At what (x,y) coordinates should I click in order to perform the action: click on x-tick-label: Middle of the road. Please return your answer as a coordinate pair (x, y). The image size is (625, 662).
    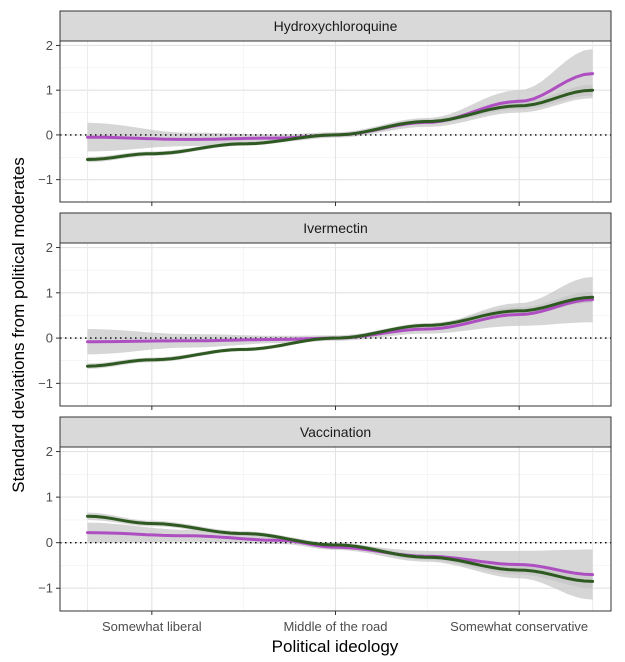
    Looking at the image, I should click on (335, 626).